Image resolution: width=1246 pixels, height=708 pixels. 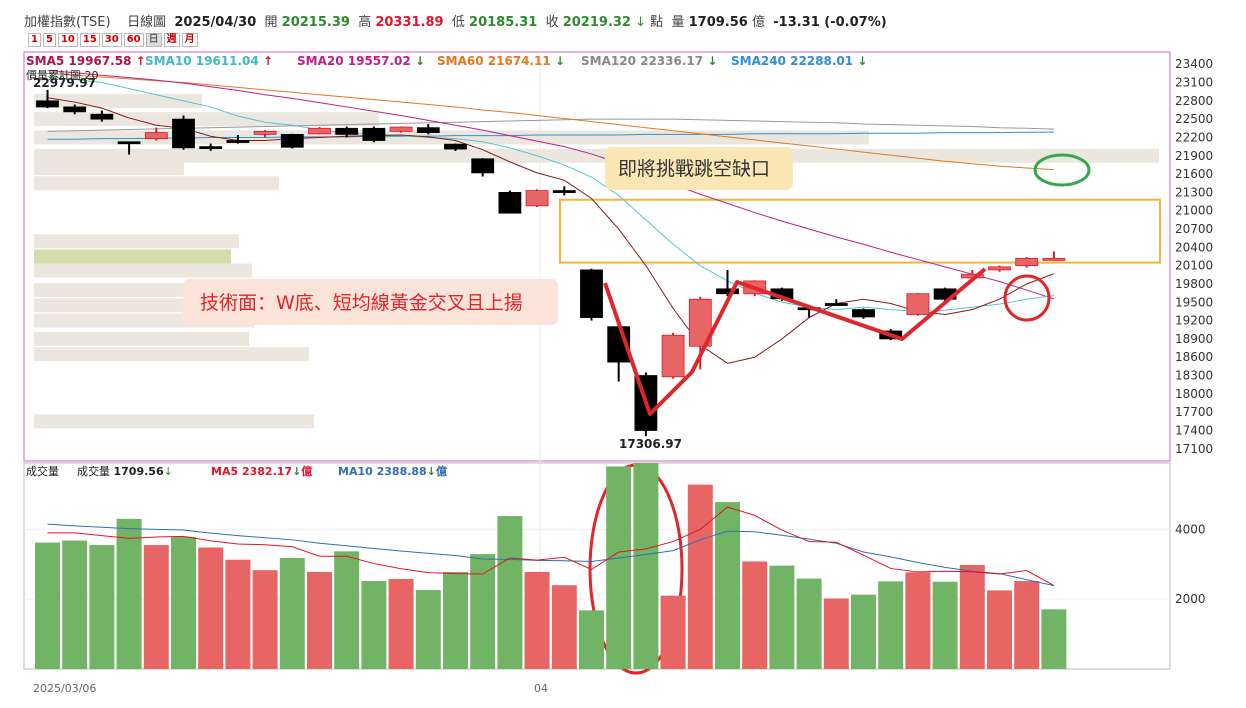 What do you see at coordinates (47, 61) in the screenshot?
I see `ma-legend-name: SMA5` at bounding box center [47, 61].